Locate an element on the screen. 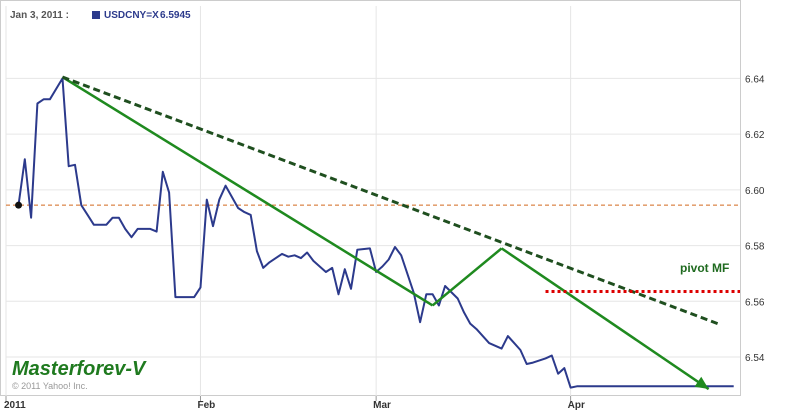  chart-header: Jan 3, 2011 : USDCNY=X 6.5945 is located at coordinates (100, 15).